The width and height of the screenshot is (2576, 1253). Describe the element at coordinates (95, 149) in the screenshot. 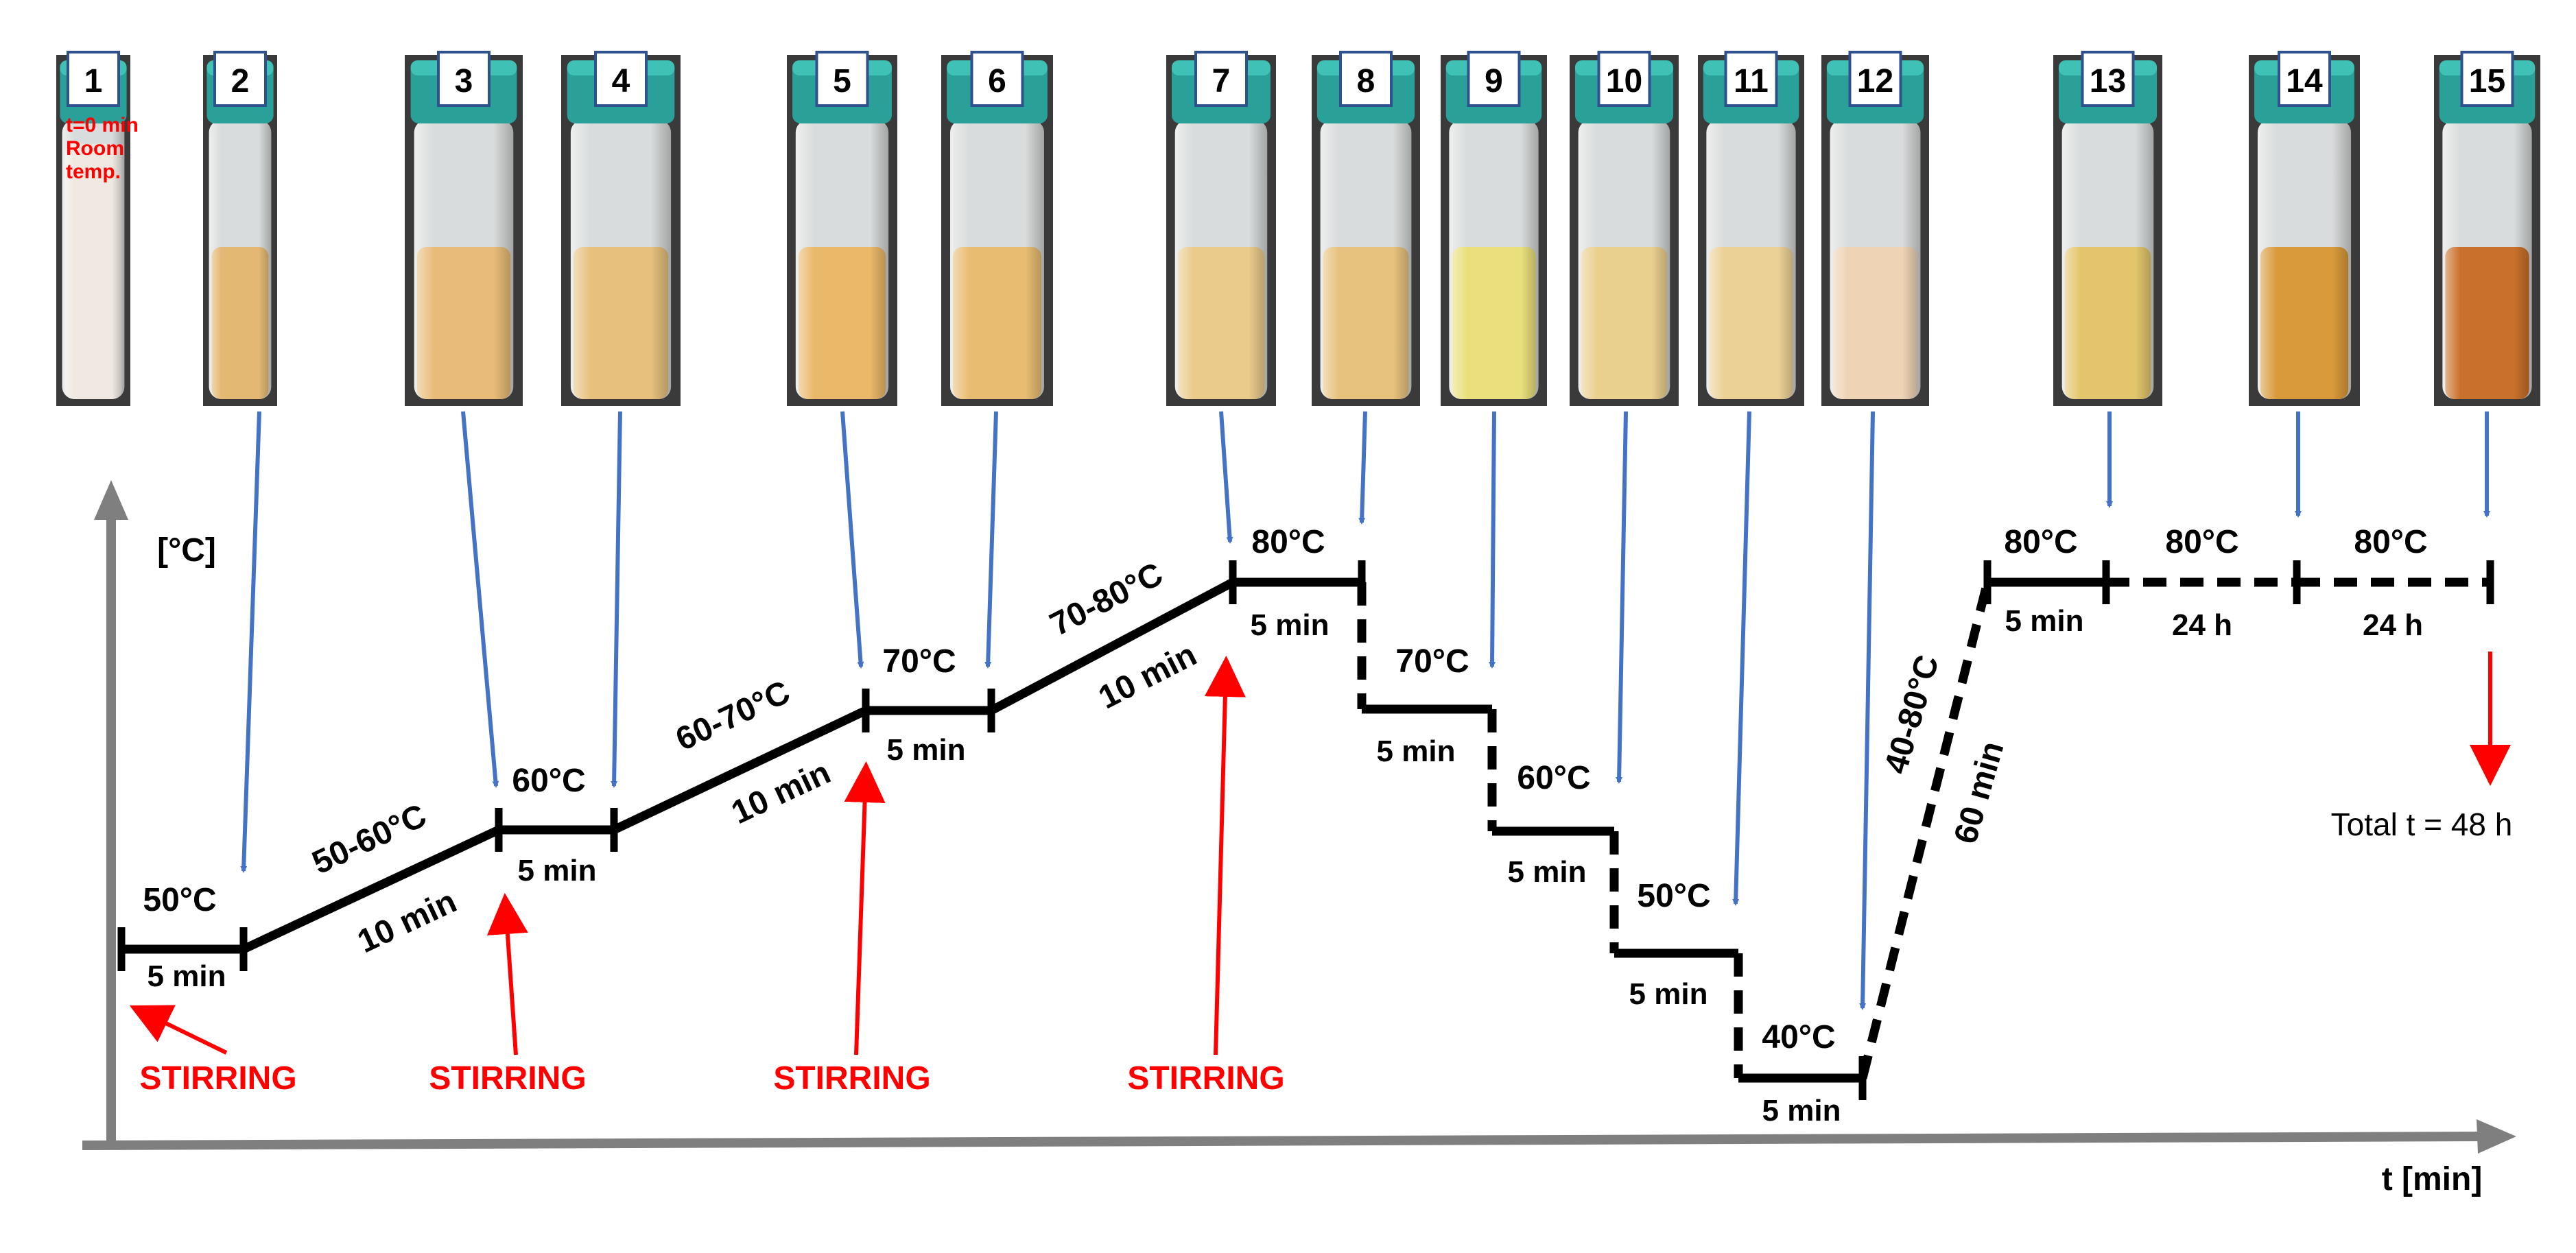

I see `vial-note: Room` at that location.